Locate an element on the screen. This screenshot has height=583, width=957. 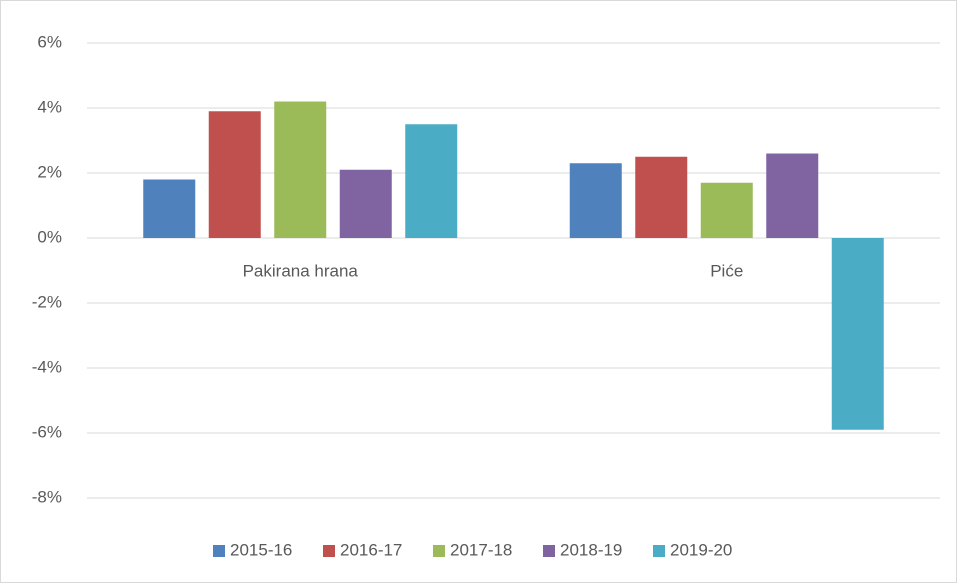
y-tick-label: 4% is located at coordinates (49, 106).